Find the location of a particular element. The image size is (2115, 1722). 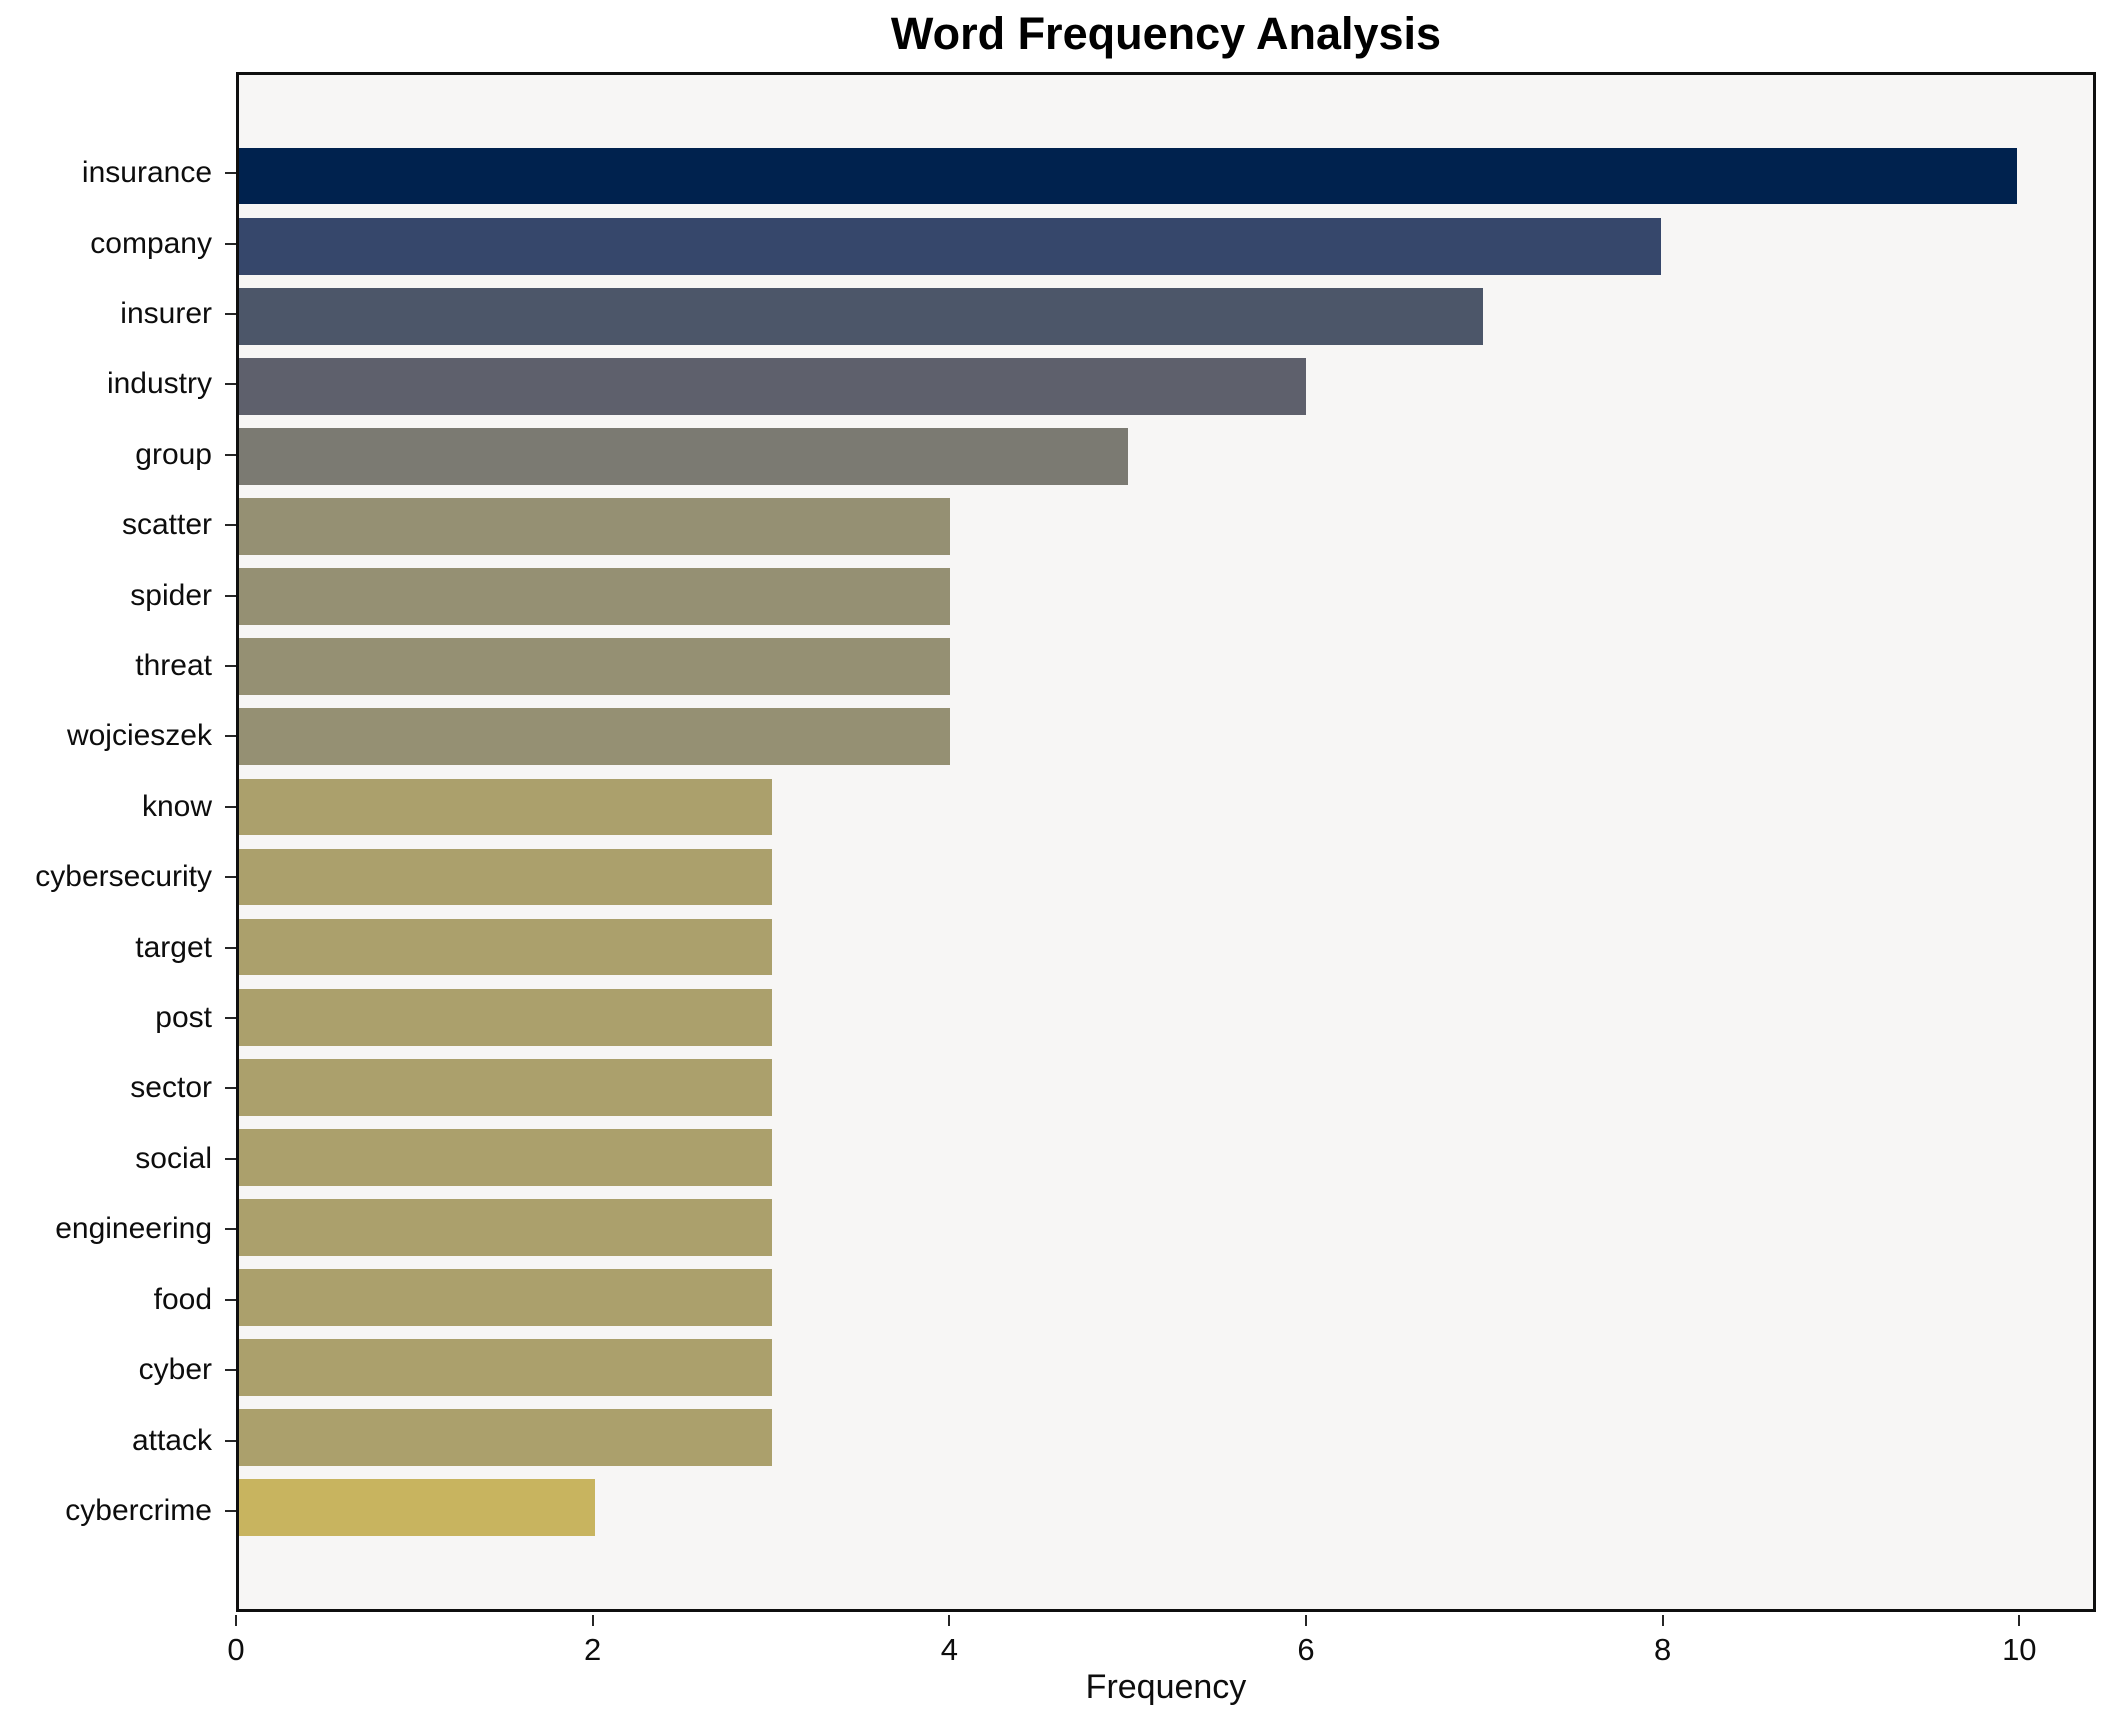

y-tick-label-cybersecurity: cybersecurity is located at coordinates (123, 877).